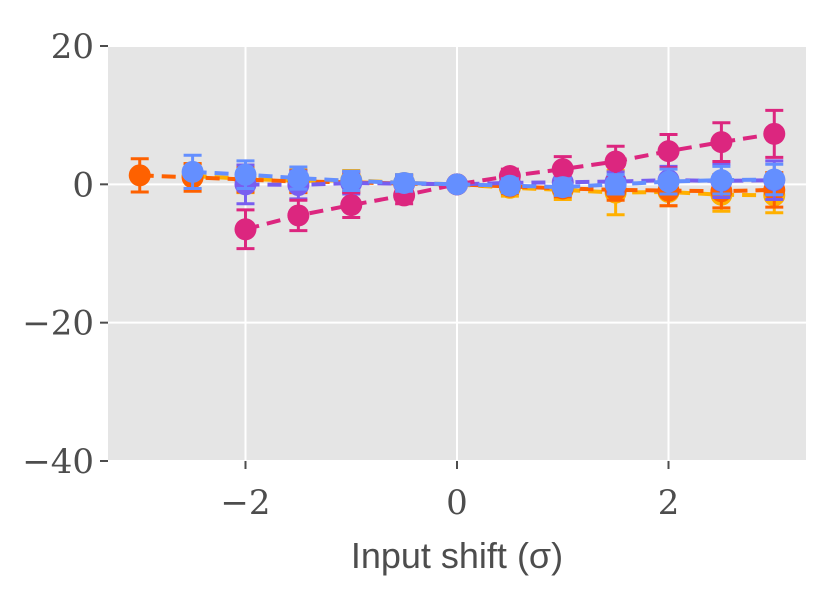 This screenshot has width=830, height=607. What do you see at coordinates (72, 47) in the screenshot?
I see `y-tick-label: 20` at bounding box center [72, 47].